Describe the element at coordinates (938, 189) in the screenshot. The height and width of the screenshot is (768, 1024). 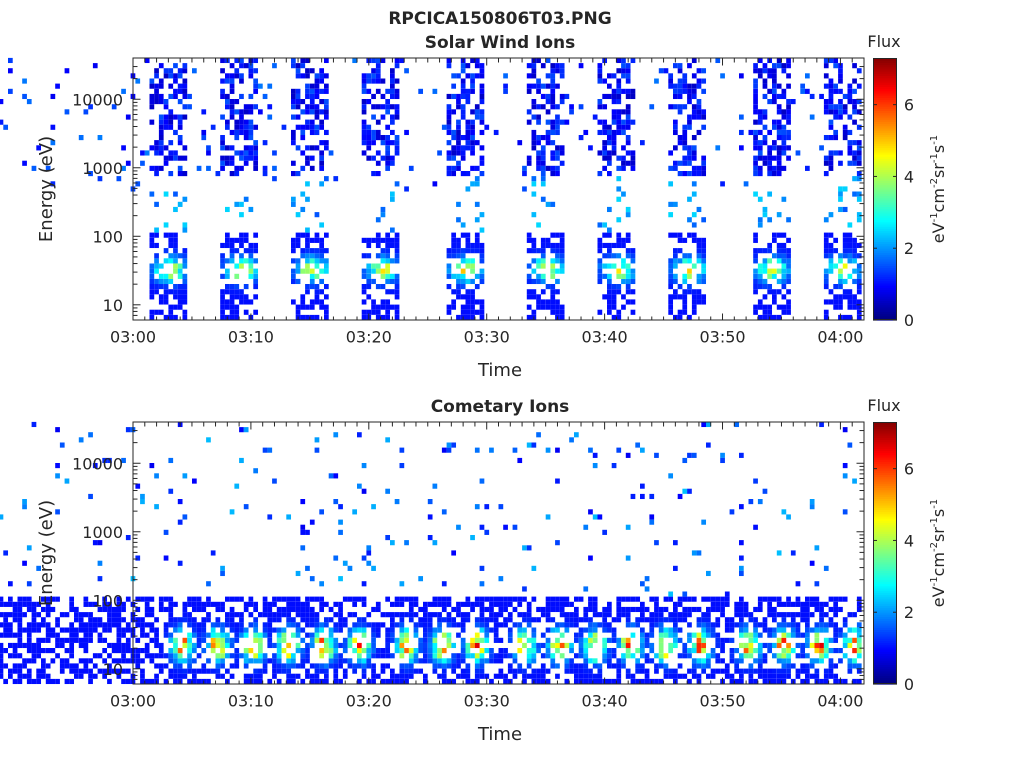
I see `panel1-colorbar-unit: eV-1cm-2sr-1s-1` at that location.